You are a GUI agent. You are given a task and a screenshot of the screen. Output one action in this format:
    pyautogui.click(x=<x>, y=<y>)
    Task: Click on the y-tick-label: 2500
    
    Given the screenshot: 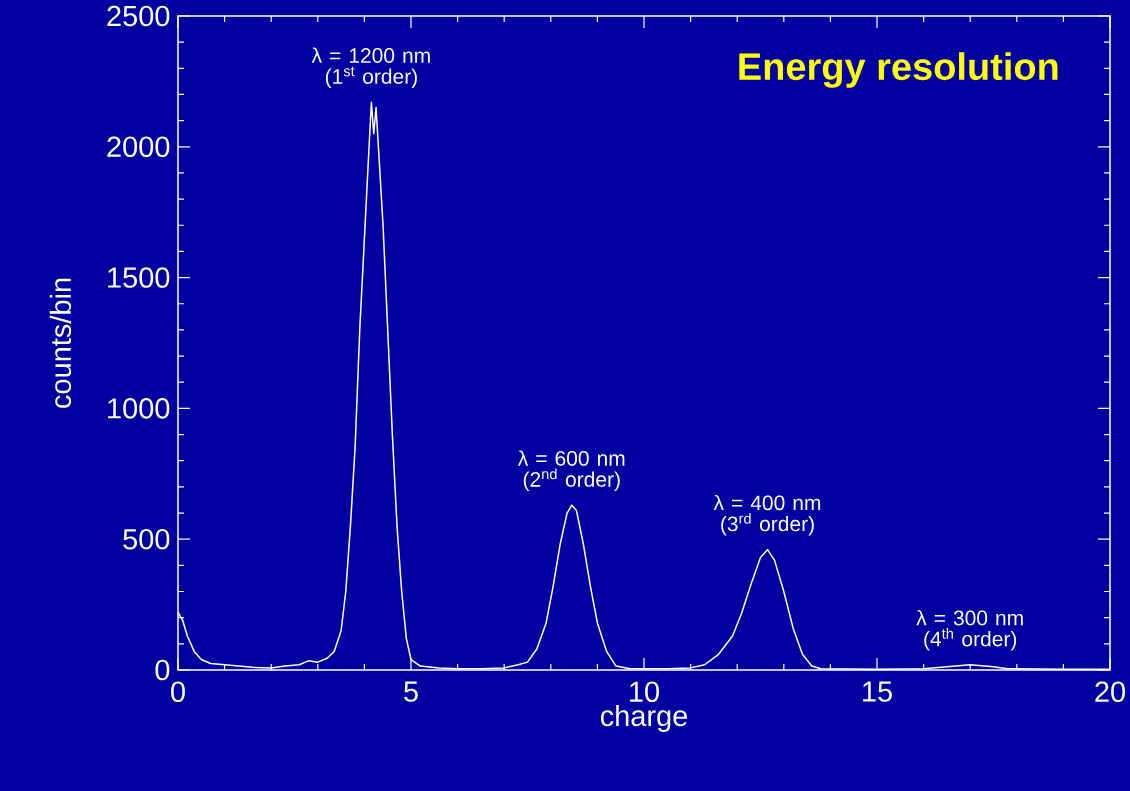 What is the action you would take?
    pyautogui.click(x=138, y=16)
    